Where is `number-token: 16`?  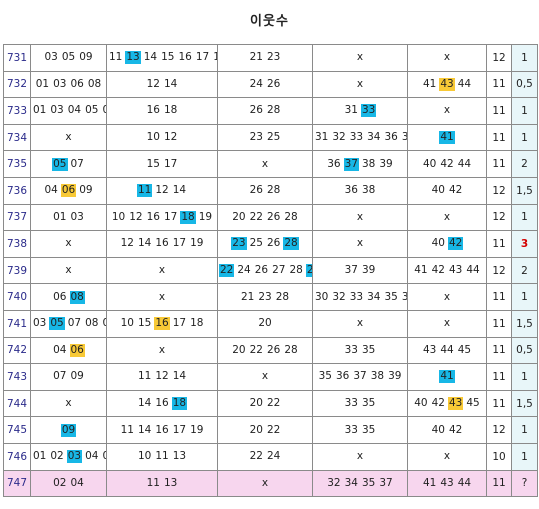 number-token: 16 is located at coordinates (162, 403).